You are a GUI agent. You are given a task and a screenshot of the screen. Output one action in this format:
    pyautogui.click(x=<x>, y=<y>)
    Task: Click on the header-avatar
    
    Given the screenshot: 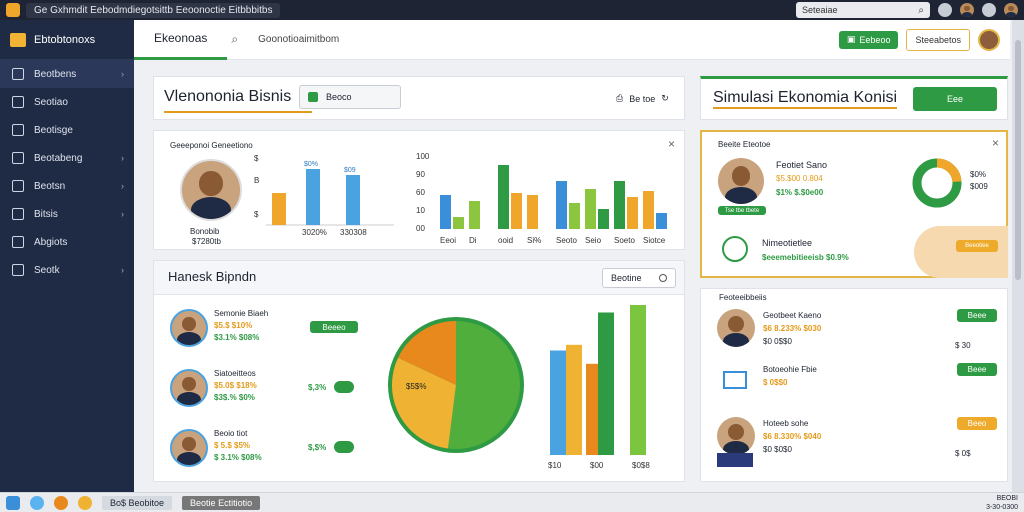 What is the action you would take?
    pyautogui.click(x=989, y=39)
    